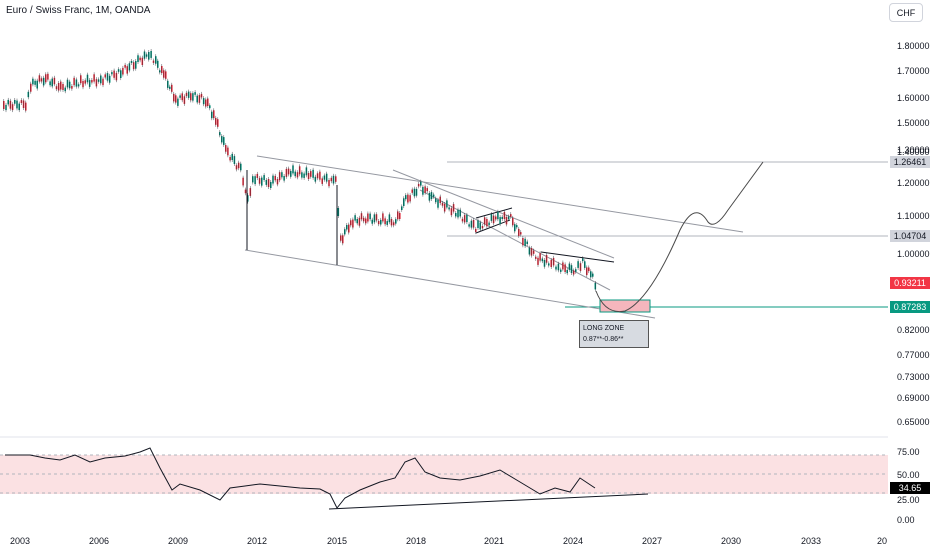 The height and width of the screenshot is (550, 932). I want to click on price-tick: 1.50000, so click(913, 123).